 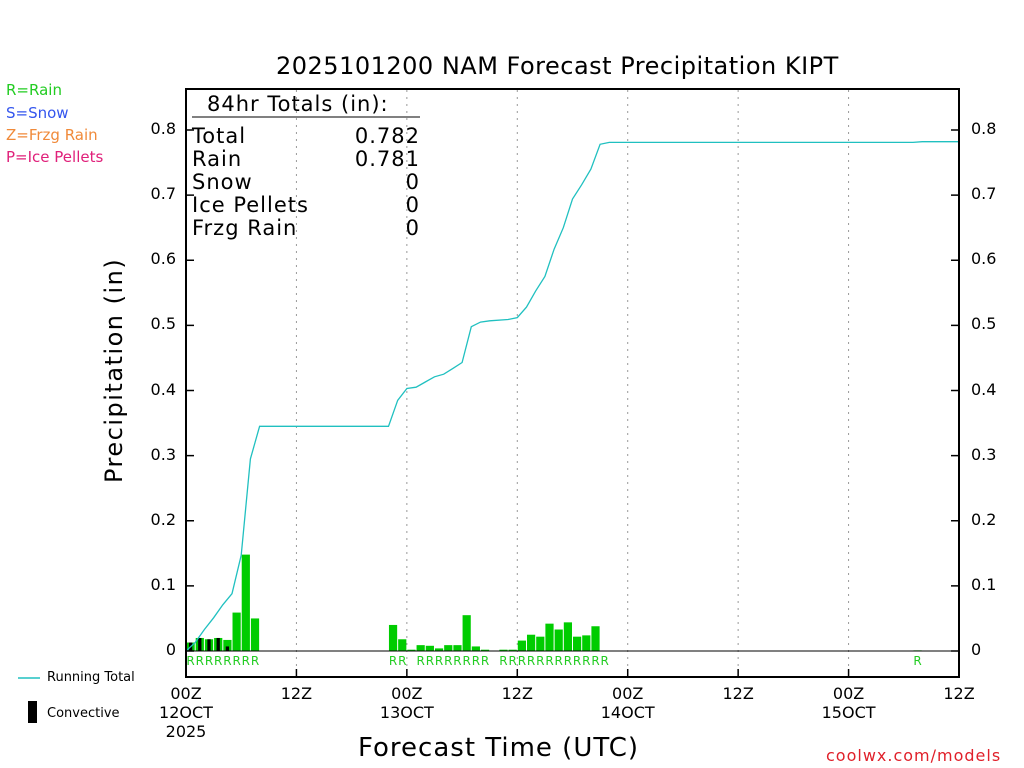 What do you see at coordinates (222, 182) in the screenshot?
I see `totals-label-snow: Snow` at bounding box center [222, 182].